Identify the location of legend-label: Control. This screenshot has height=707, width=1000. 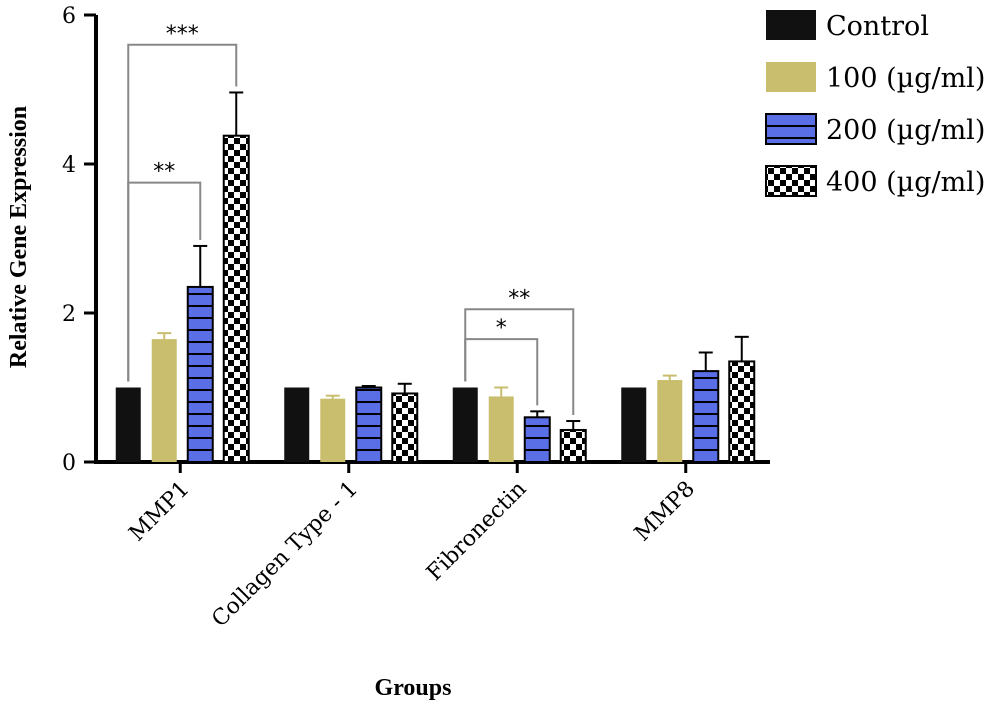
(877, 26).